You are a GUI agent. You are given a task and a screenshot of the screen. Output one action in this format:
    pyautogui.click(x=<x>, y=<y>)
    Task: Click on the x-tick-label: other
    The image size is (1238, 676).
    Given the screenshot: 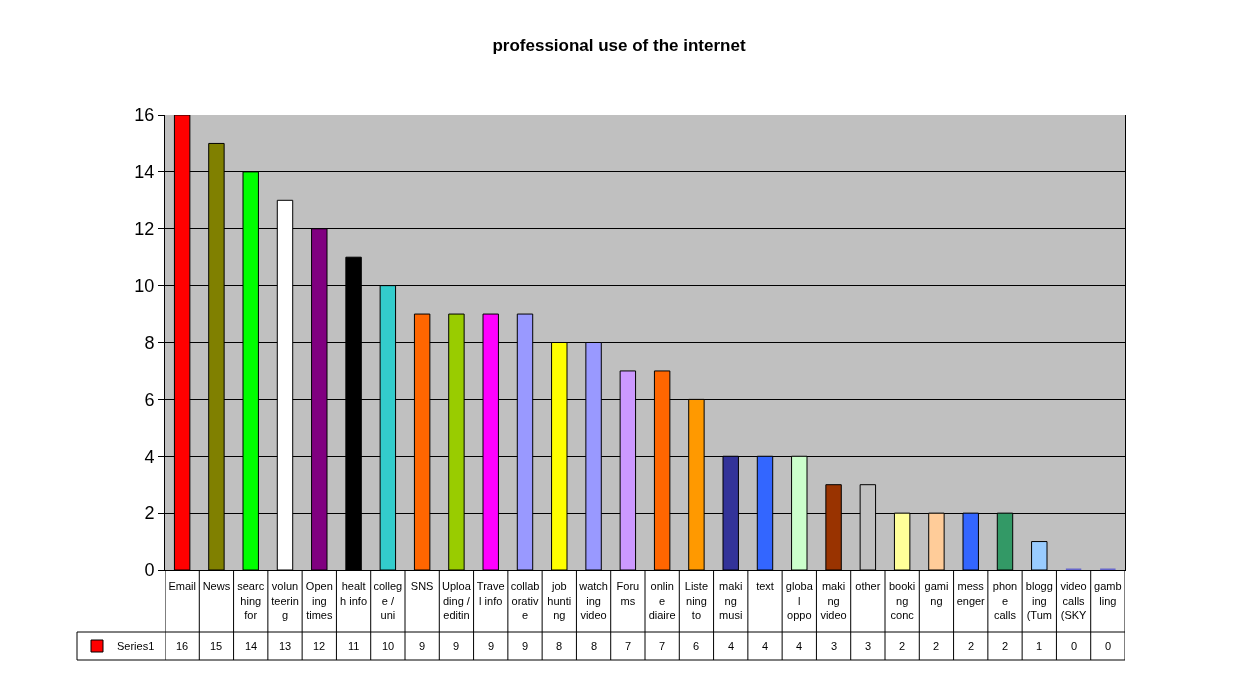 What is the action you would take?
    pyautogui.click(x=868, y=586)
    